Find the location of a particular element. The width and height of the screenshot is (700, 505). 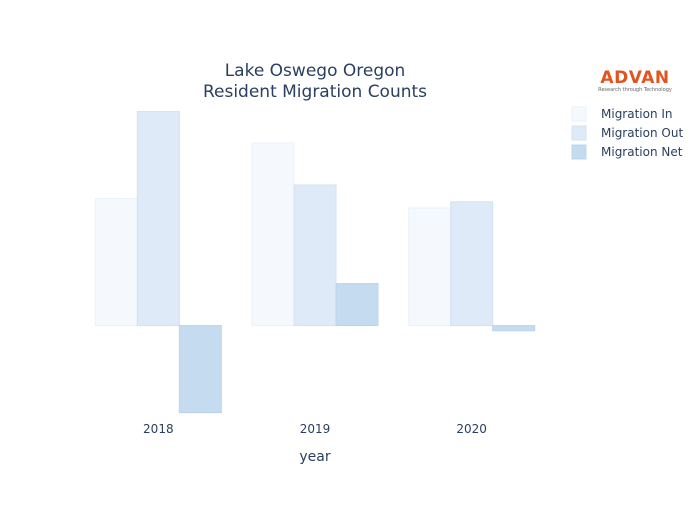

bar-migration-net-2018 is located at coordinates (200, 369).